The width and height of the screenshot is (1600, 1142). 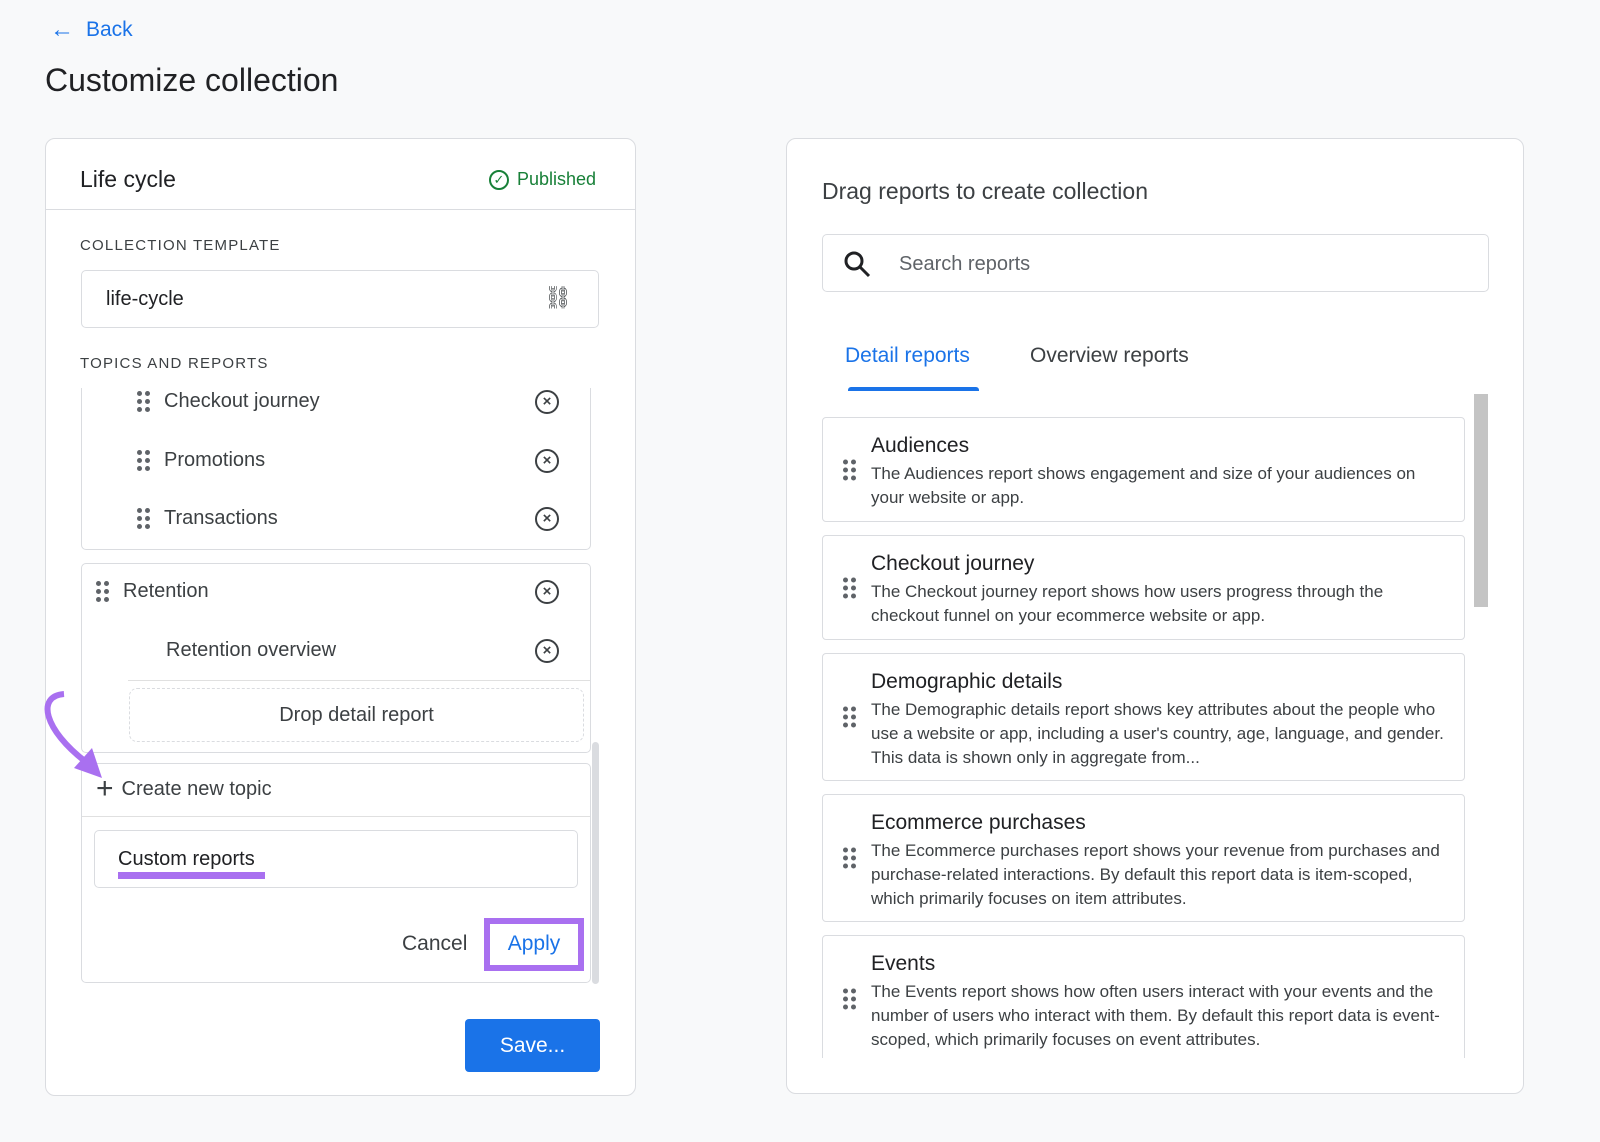 What do you see at coordinates (73, 734) in the screenshot?
I see `annotation-arrow-icon` at bounding box center [73, 734].